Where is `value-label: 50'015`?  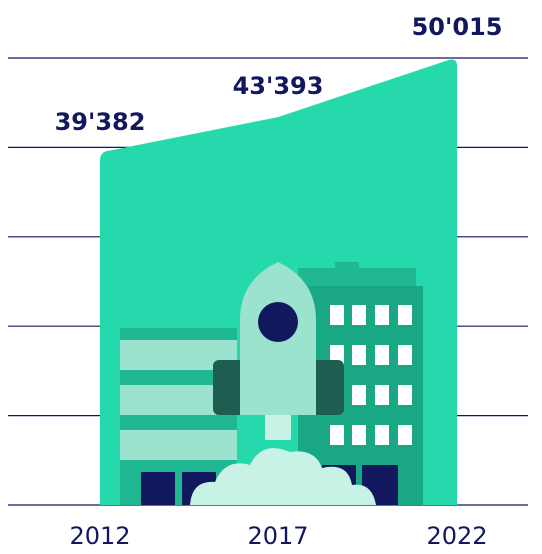
value-label: 50'015 is located at coordinates (457, 27).